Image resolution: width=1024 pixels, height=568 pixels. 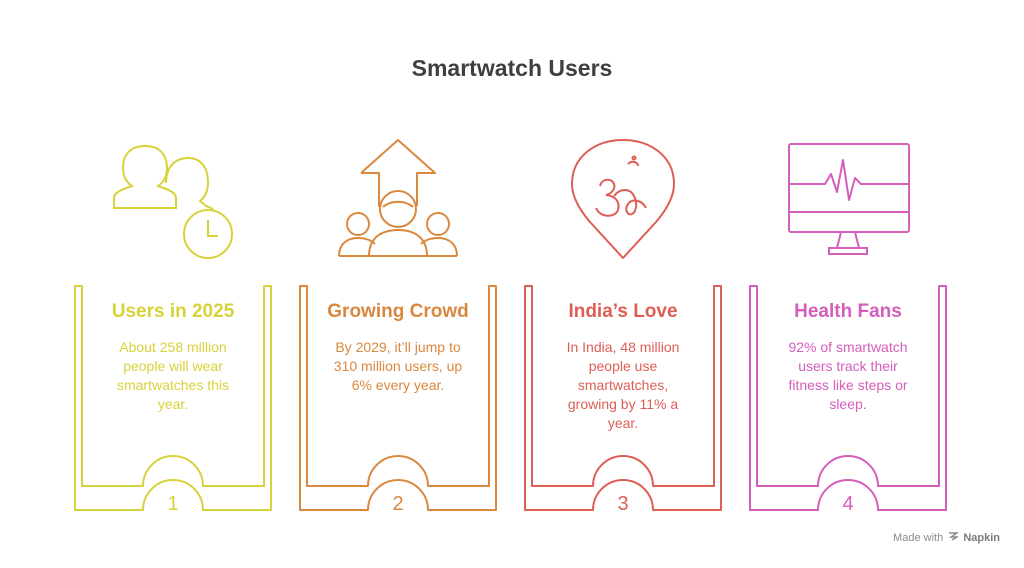 I want to click on india-location-icon, so click(x=623, y=199).